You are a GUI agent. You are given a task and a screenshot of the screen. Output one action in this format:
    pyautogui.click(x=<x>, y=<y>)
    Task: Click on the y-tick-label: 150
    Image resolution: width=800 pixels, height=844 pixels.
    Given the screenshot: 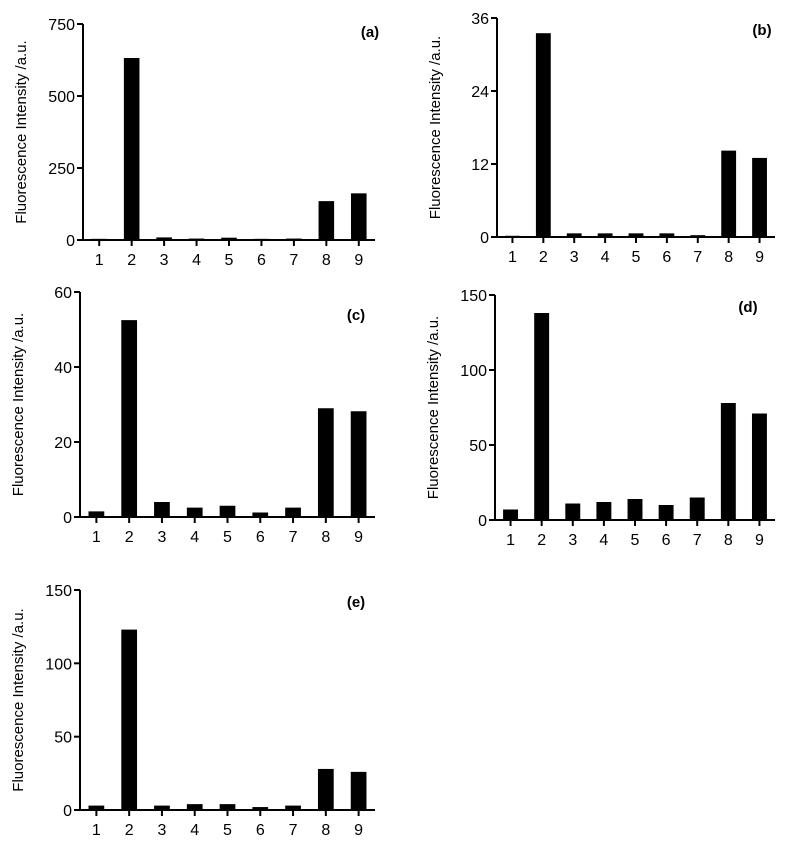 What is the action you would take?
    pyautogui.click(x=58, y=591)
    